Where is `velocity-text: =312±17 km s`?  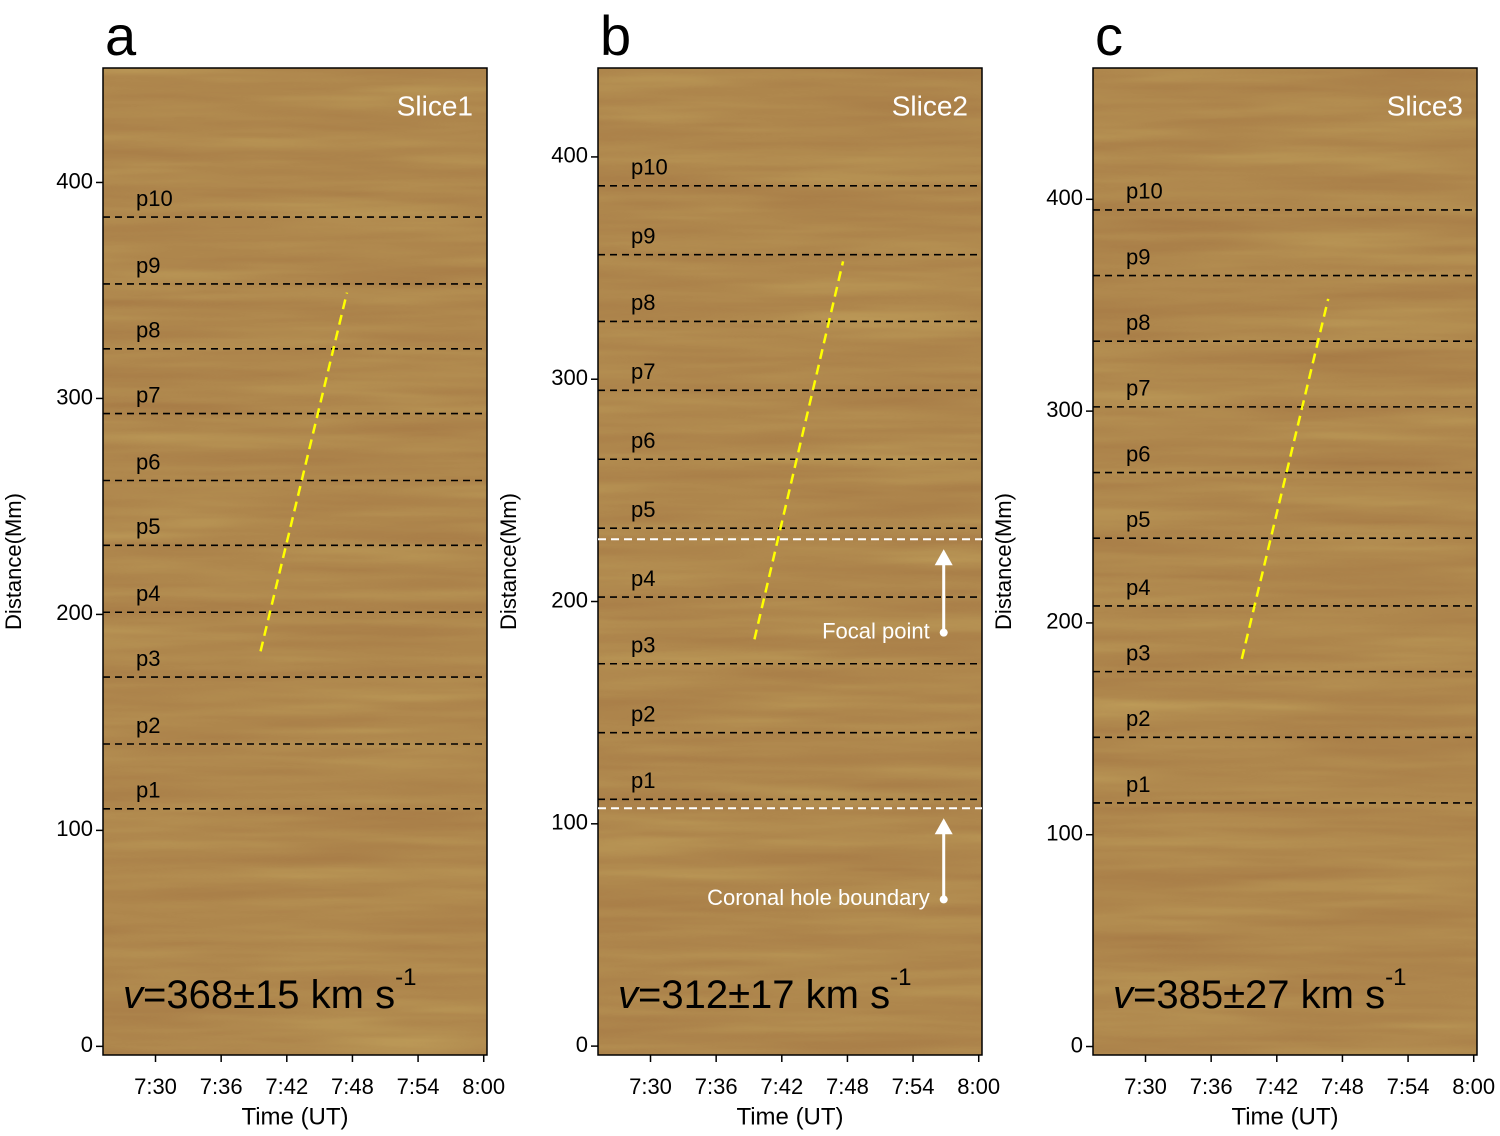 velocity-text: =312±17 km s is located at coordinates (764, 995).